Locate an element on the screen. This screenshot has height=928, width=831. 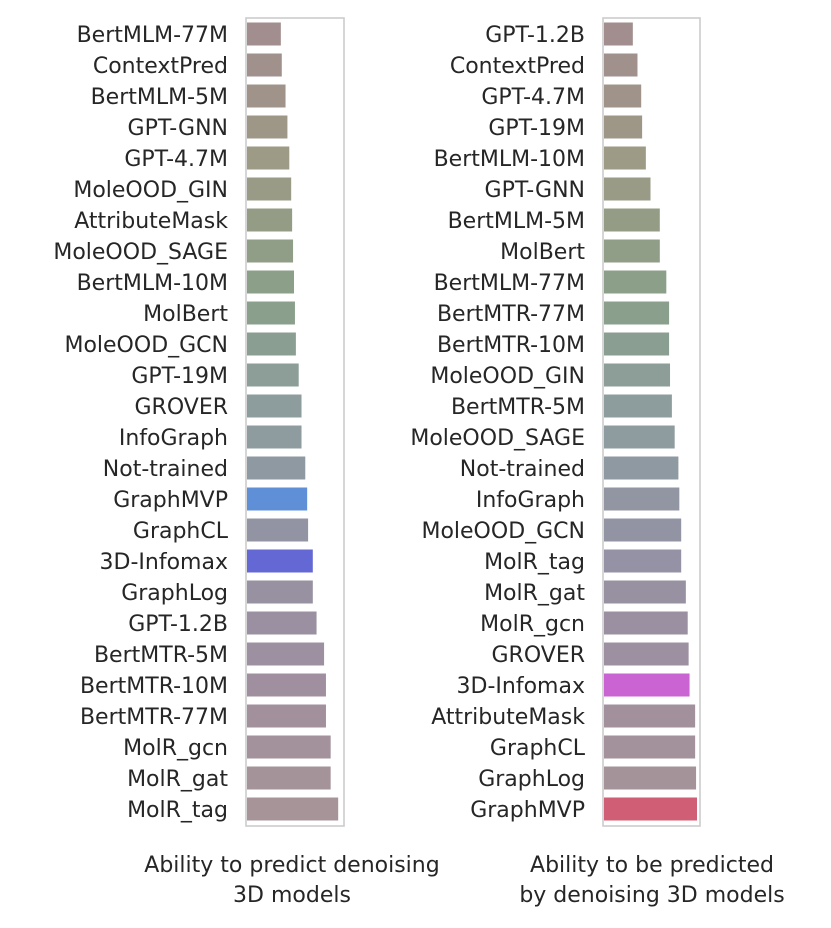
bar-right-MoleOOD_SAGE is located at coordinates (639, 437).